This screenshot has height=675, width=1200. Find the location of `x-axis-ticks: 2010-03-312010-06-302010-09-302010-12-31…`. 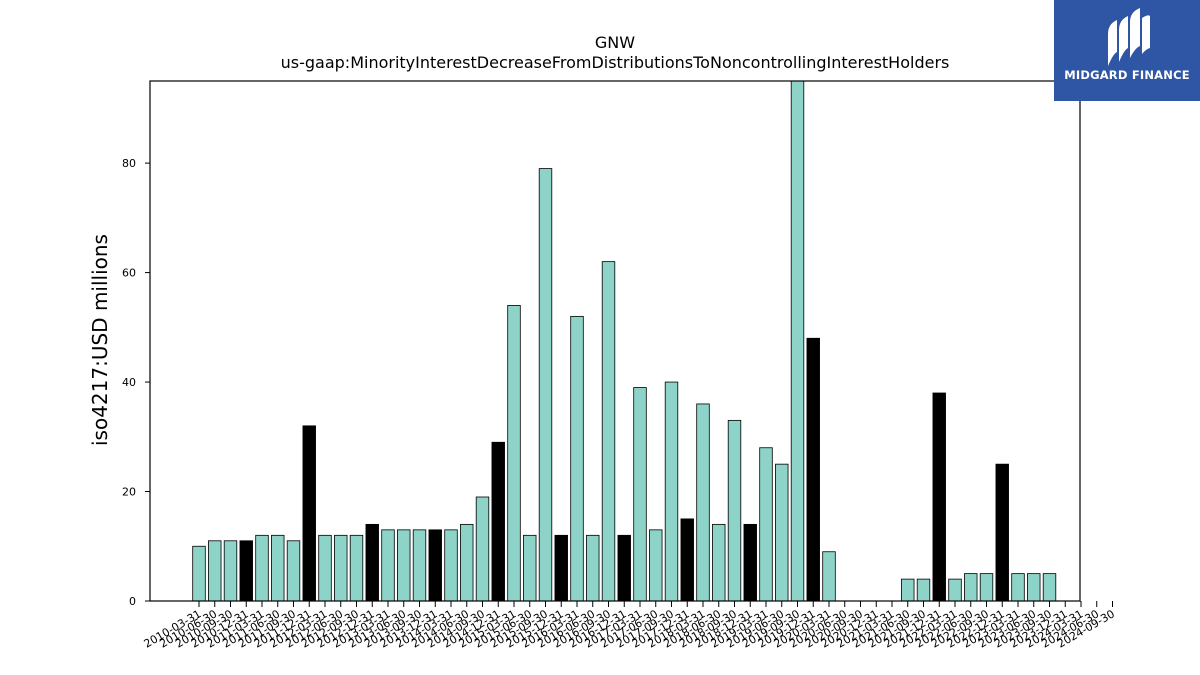

x-axis-ticks: 2010-03-312010-06-302010-09-302010-12-31… is located at coordinates (629, 626).